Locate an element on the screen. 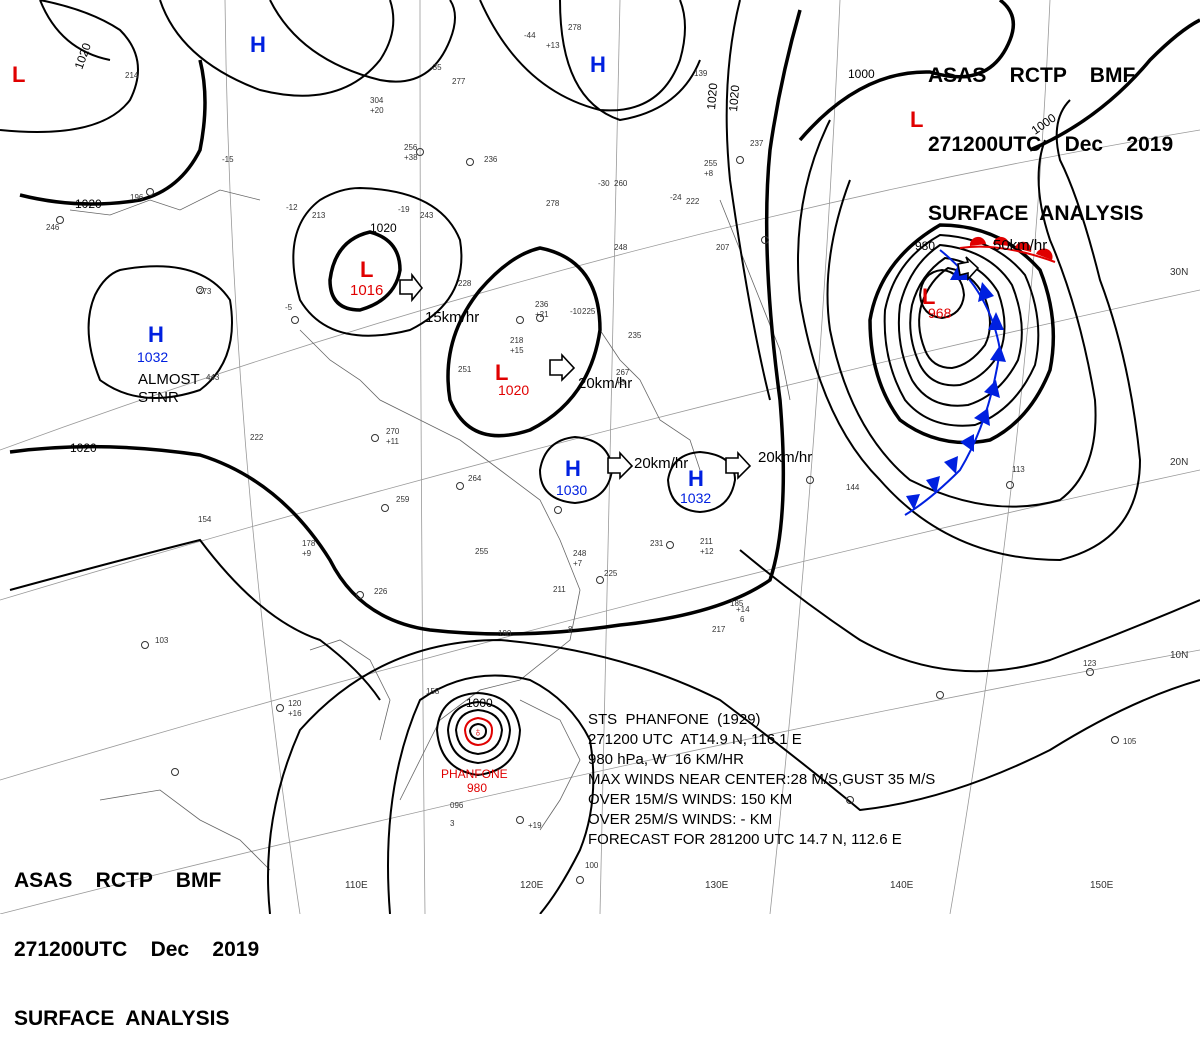 Image resolution: width=1200 pixels, height=1053 pixels. station-value: -12 is located at coordinates (292, 207).